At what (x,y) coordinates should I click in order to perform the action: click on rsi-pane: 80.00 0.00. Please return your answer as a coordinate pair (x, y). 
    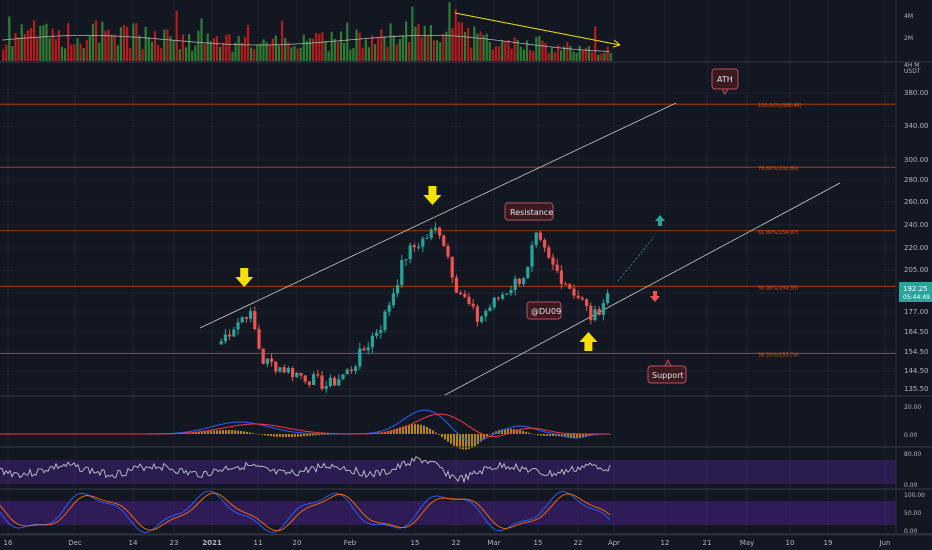
    Looking at the image, I should click on (460, 470).